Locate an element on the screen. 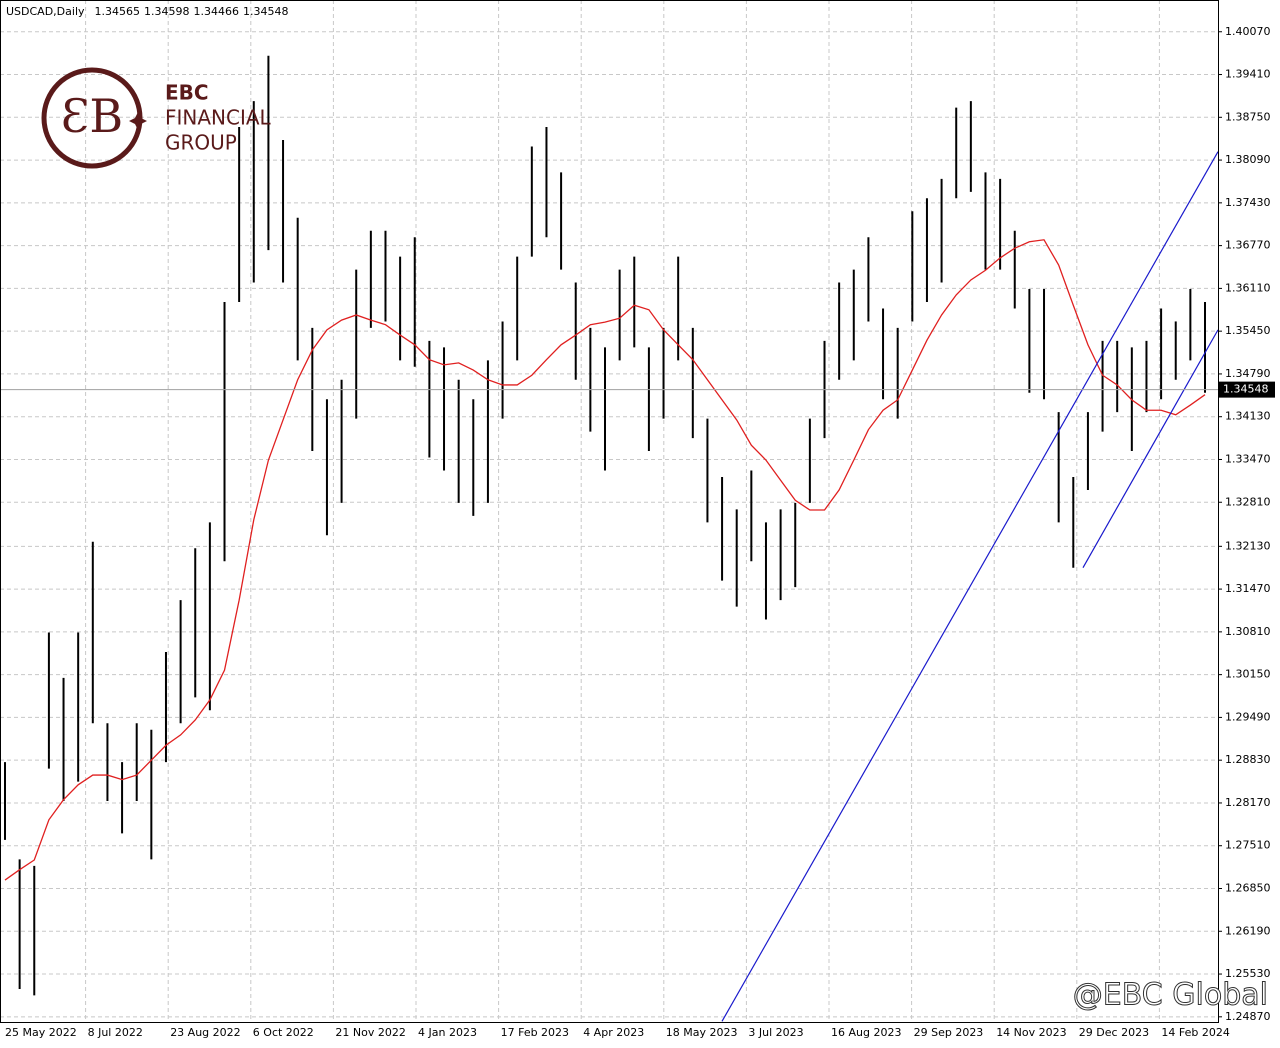  x-tick-label: 8 Jul 2022 is located at coordinates (115, 1032).